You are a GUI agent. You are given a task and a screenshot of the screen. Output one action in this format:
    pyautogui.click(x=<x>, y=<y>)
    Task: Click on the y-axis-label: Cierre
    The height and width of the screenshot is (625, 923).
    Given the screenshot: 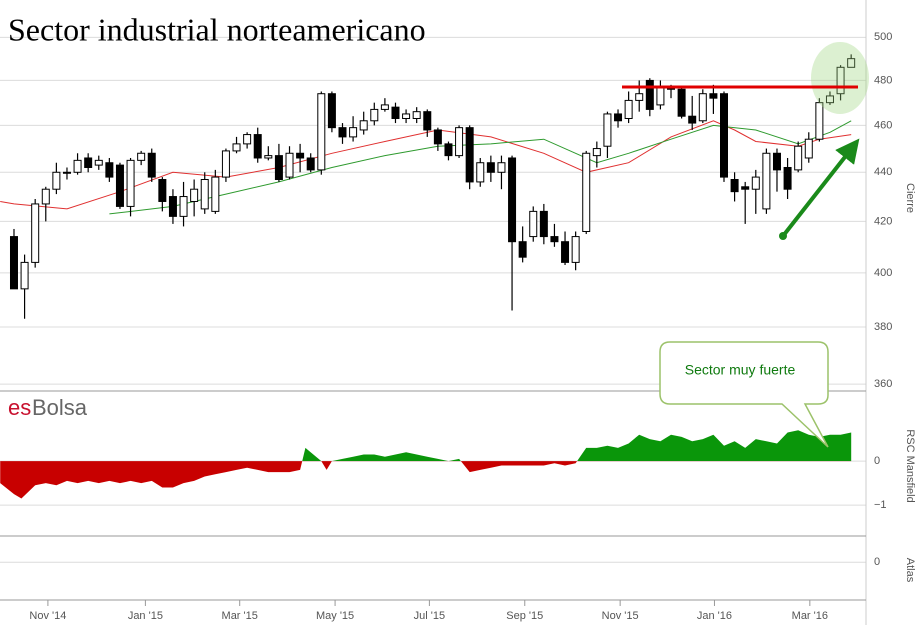 What is the action you would take?
    pyautogui.click(x=910, y=198)
    